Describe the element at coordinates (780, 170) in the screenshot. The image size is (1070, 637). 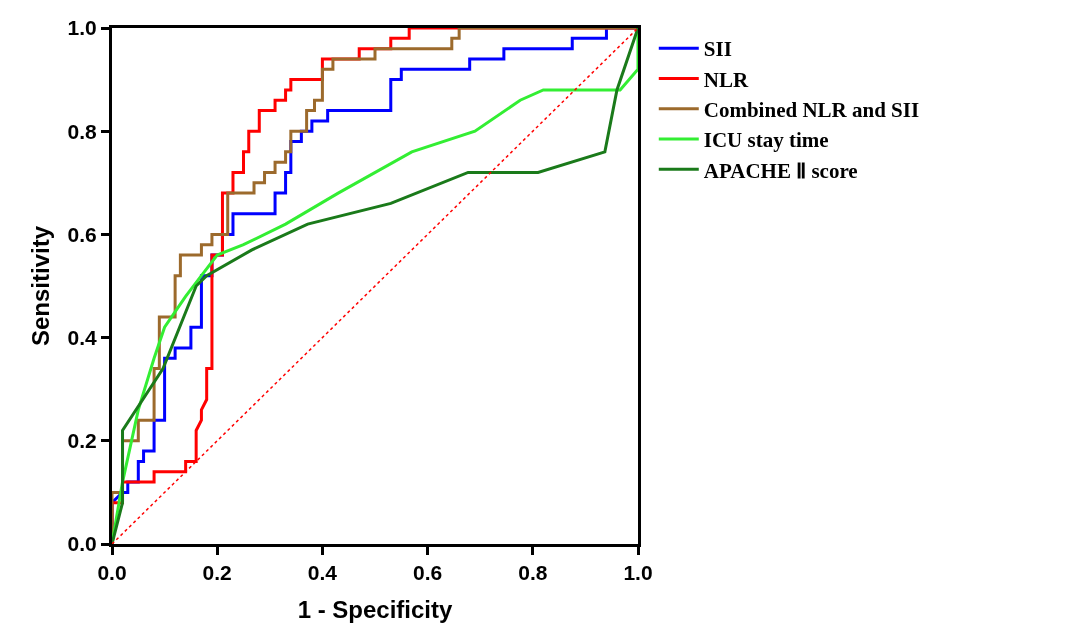
I see `legend-label: APACHE Ⅱ score` at that location.